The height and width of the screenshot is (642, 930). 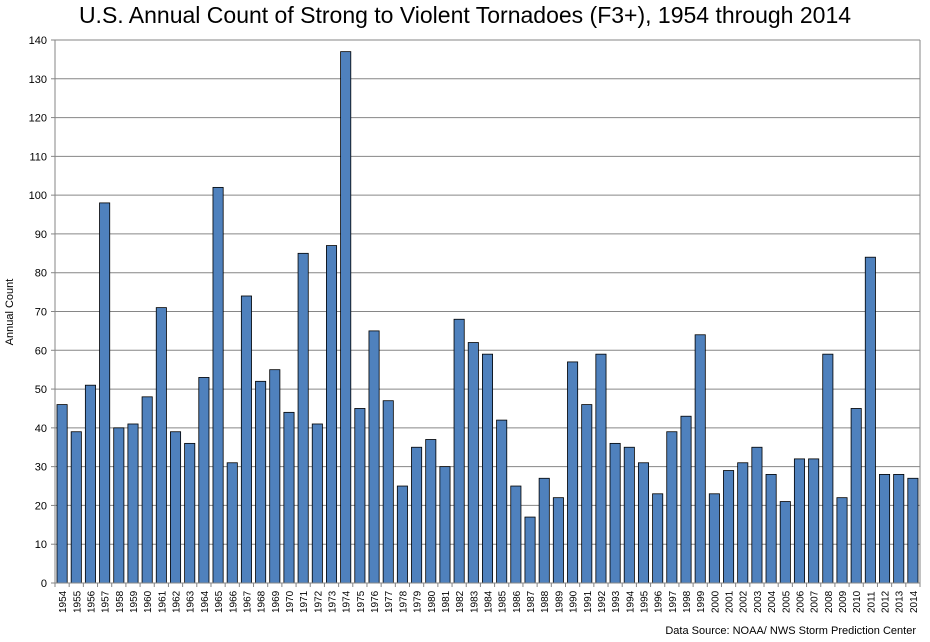 I want to click on x-tick-label: 1988, so click(x=545, y=601).